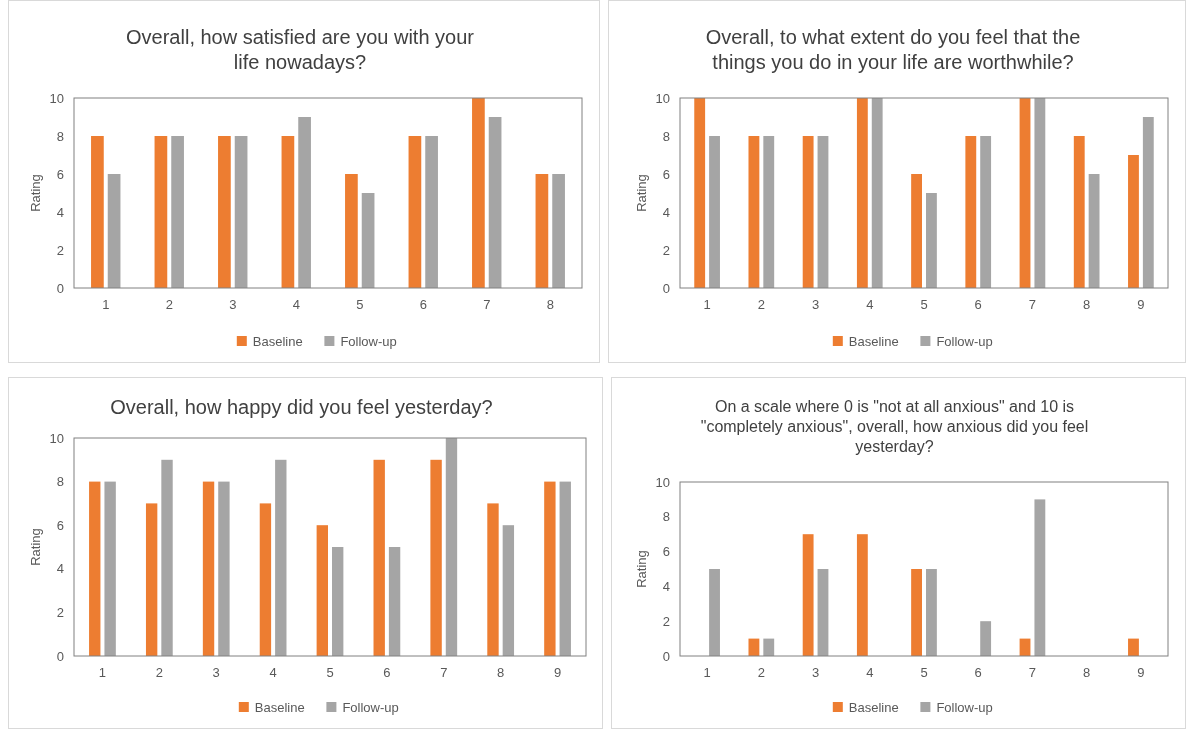 Image resolution: width=1186 pixels, height=729 pixels. Describe the element at coordinates (301, 407) in the screenshot. I see `chart-title: Overall, how happy did you feel yesterday?` at that location.